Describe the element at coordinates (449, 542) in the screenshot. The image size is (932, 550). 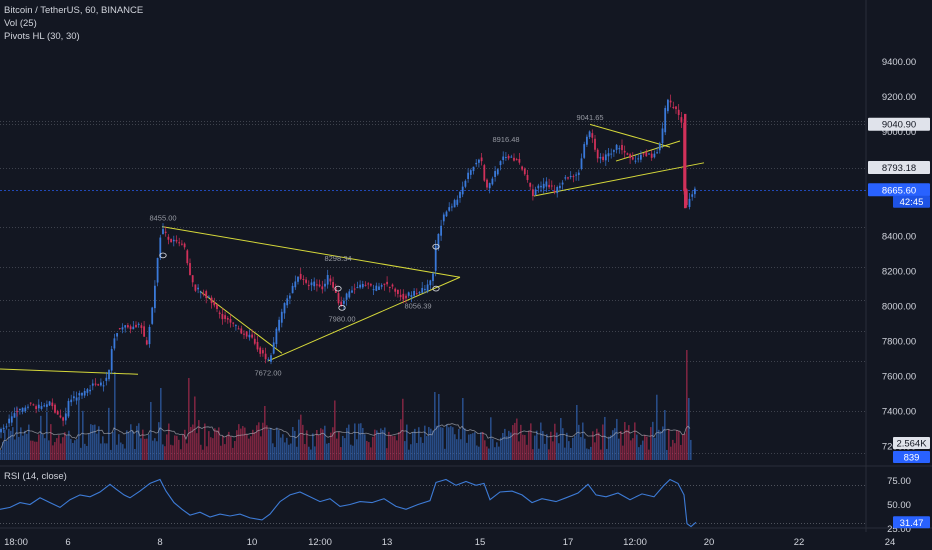
I see `time-axis: 18:00 6 8 10 12:00 13 15 17 12:00 20 22 24` at that location.